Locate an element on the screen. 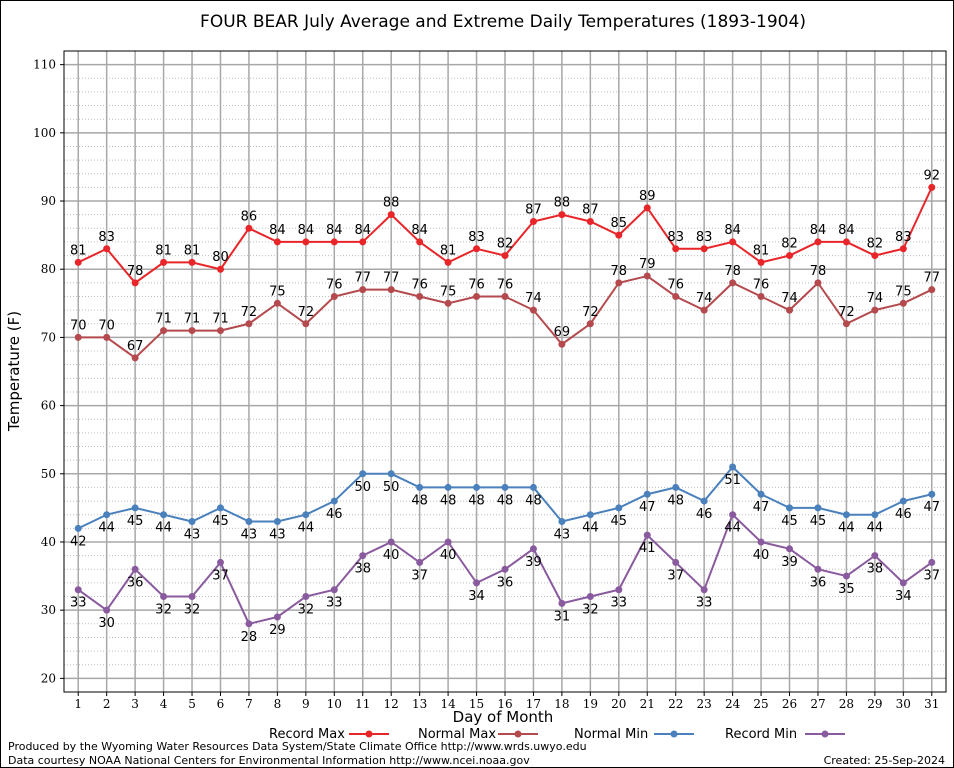 The image size is (954, 768). y-tick-label: 60 is located at coordinates (48, 406).